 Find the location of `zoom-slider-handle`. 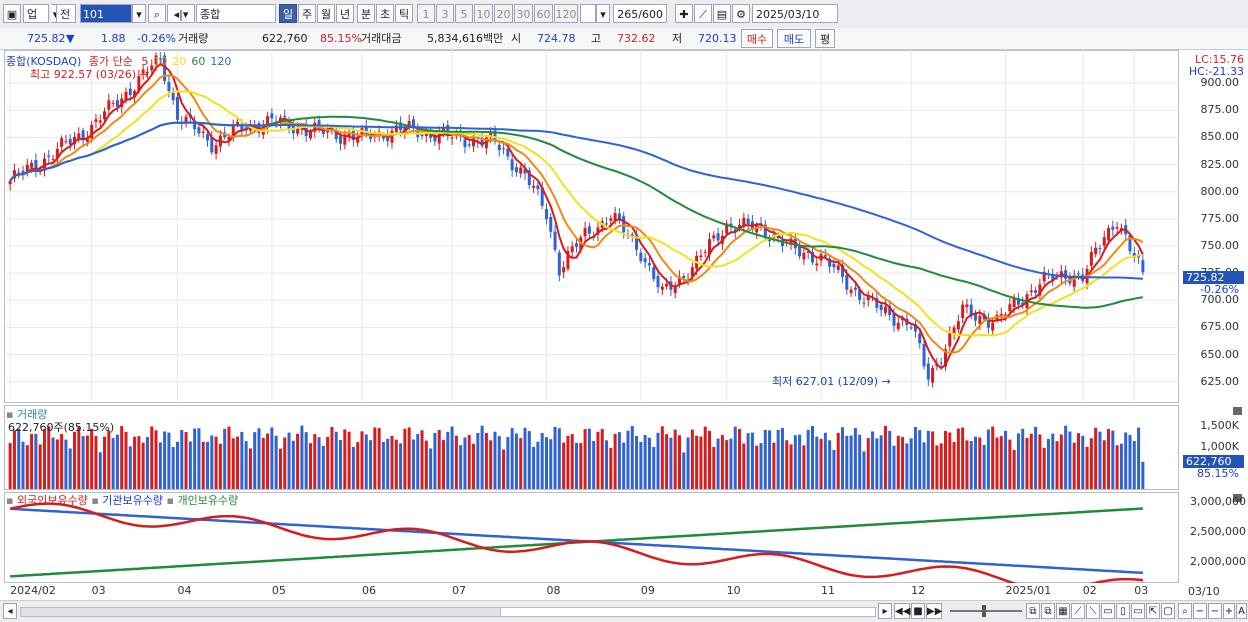

zoom-slider-handle is located at coordinates (984, 611).